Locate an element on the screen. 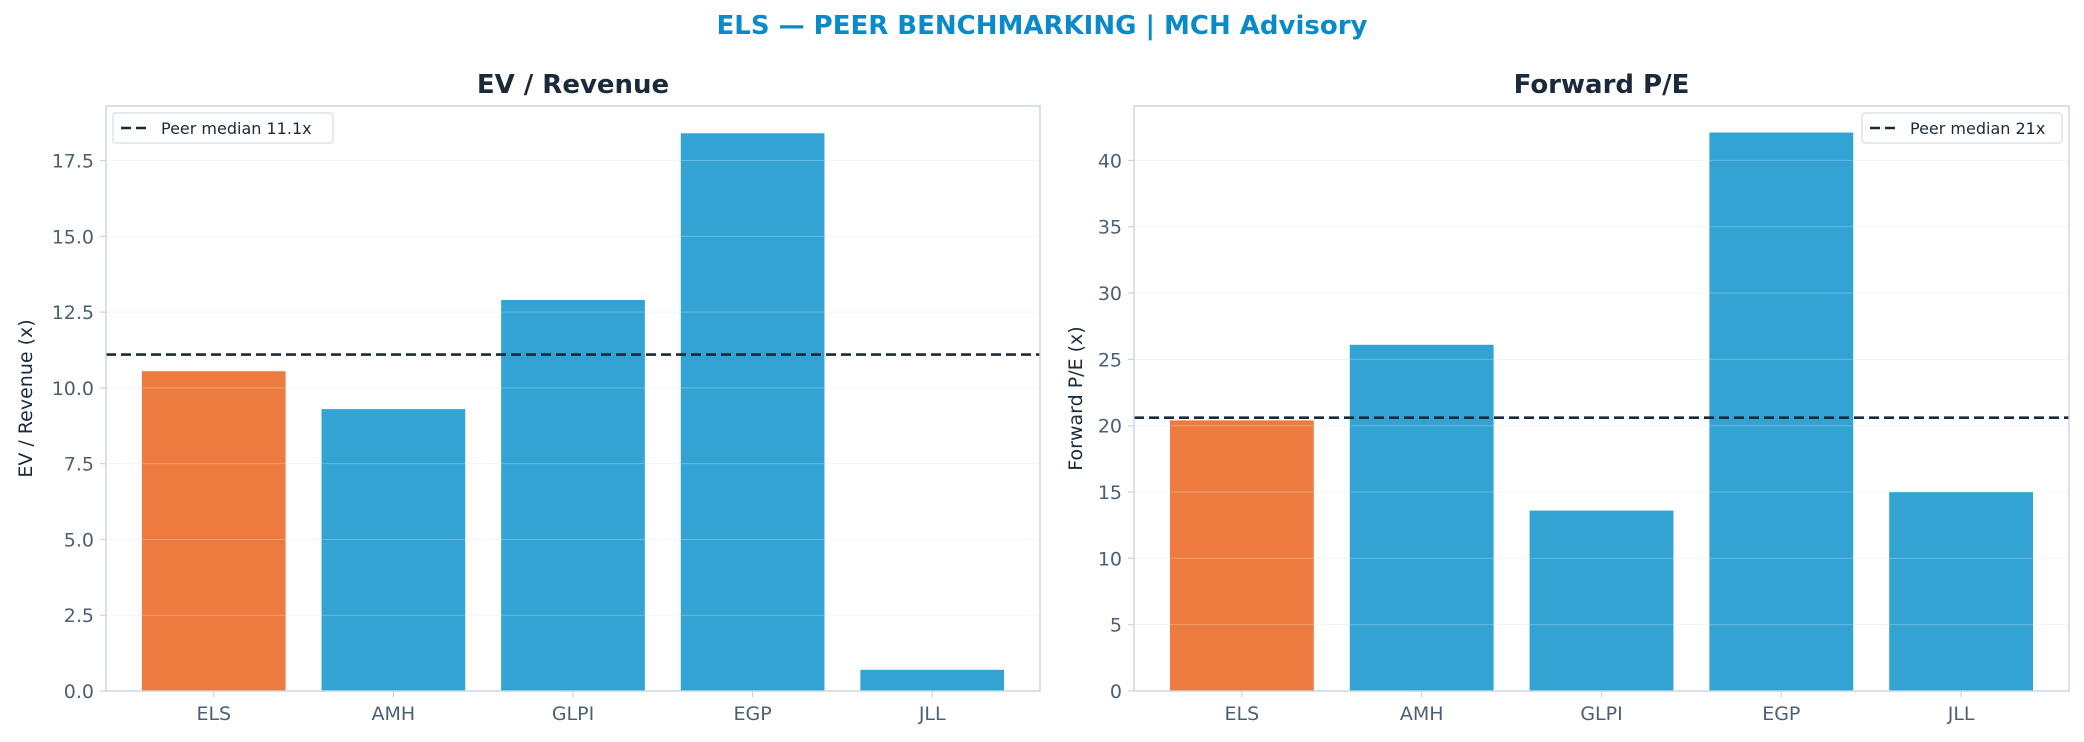 The width and height of the screenshot is (2084, 742). ev-revenue-legend-label: Peer median 11.1x is located at coordinates (236, 128).